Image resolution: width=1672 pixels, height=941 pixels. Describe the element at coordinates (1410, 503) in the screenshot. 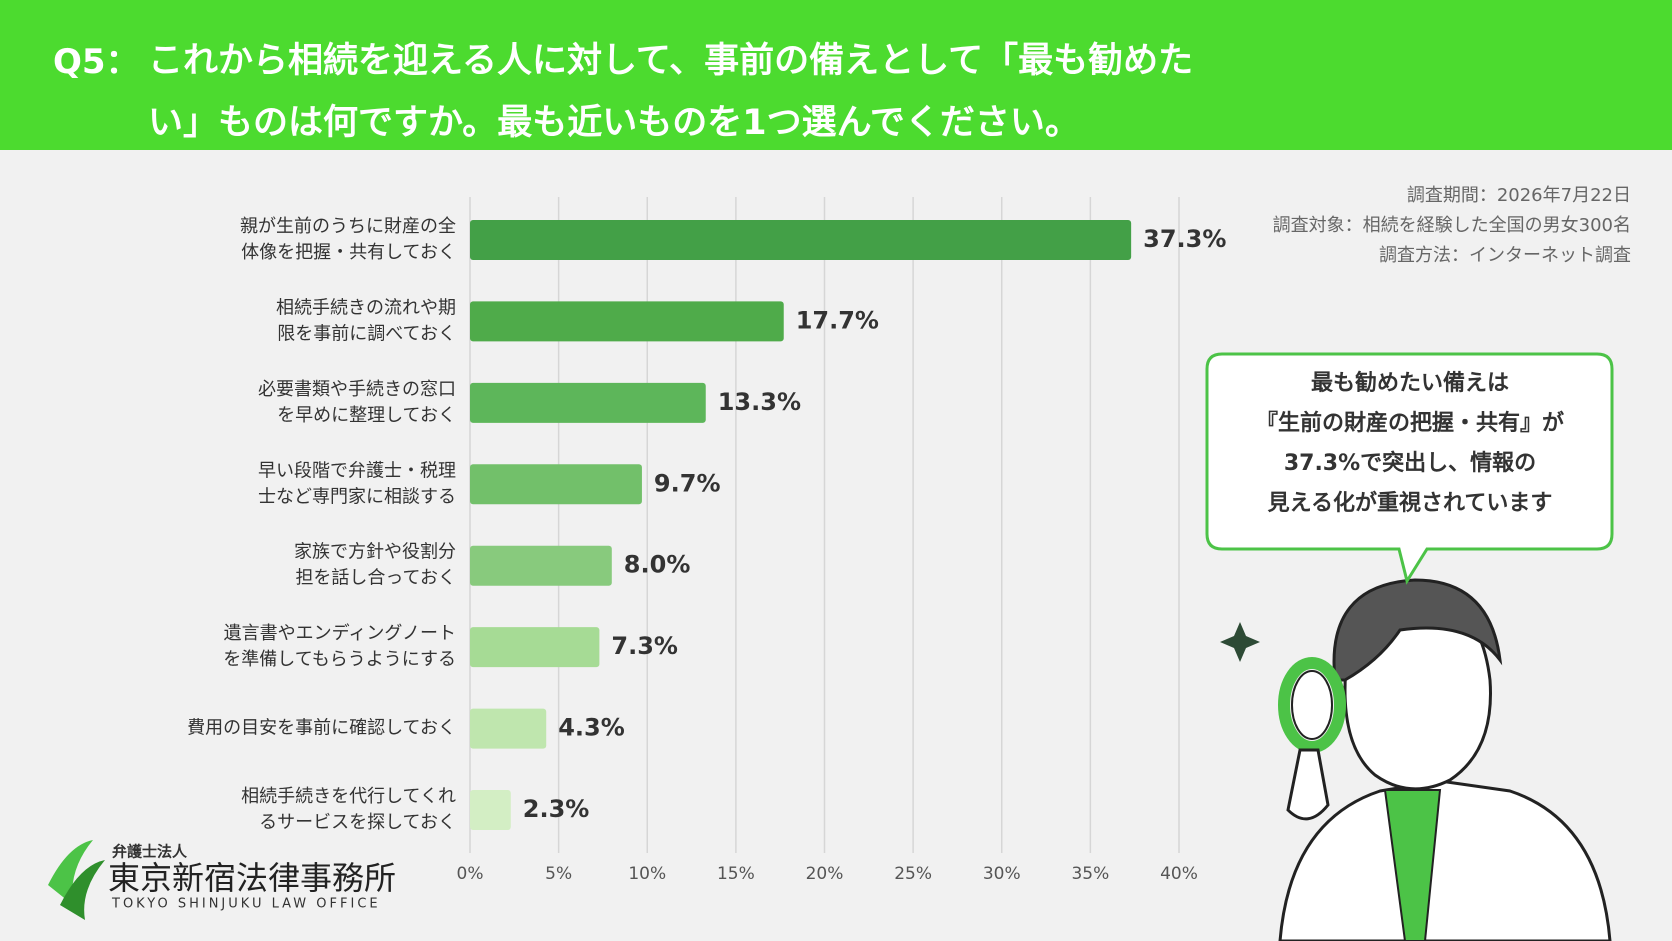

I see `callout-text: 見える化が重視されています` at that location.